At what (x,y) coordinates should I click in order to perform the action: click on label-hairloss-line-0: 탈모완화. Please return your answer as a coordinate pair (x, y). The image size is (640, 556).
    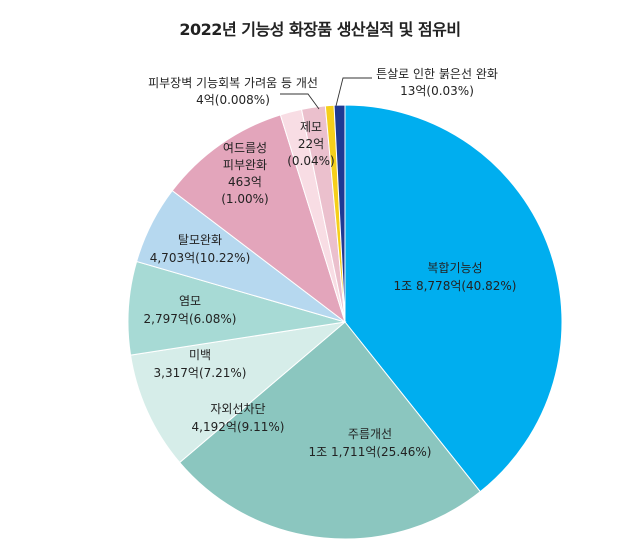
    Looking at the image, I should click on (200, 240).